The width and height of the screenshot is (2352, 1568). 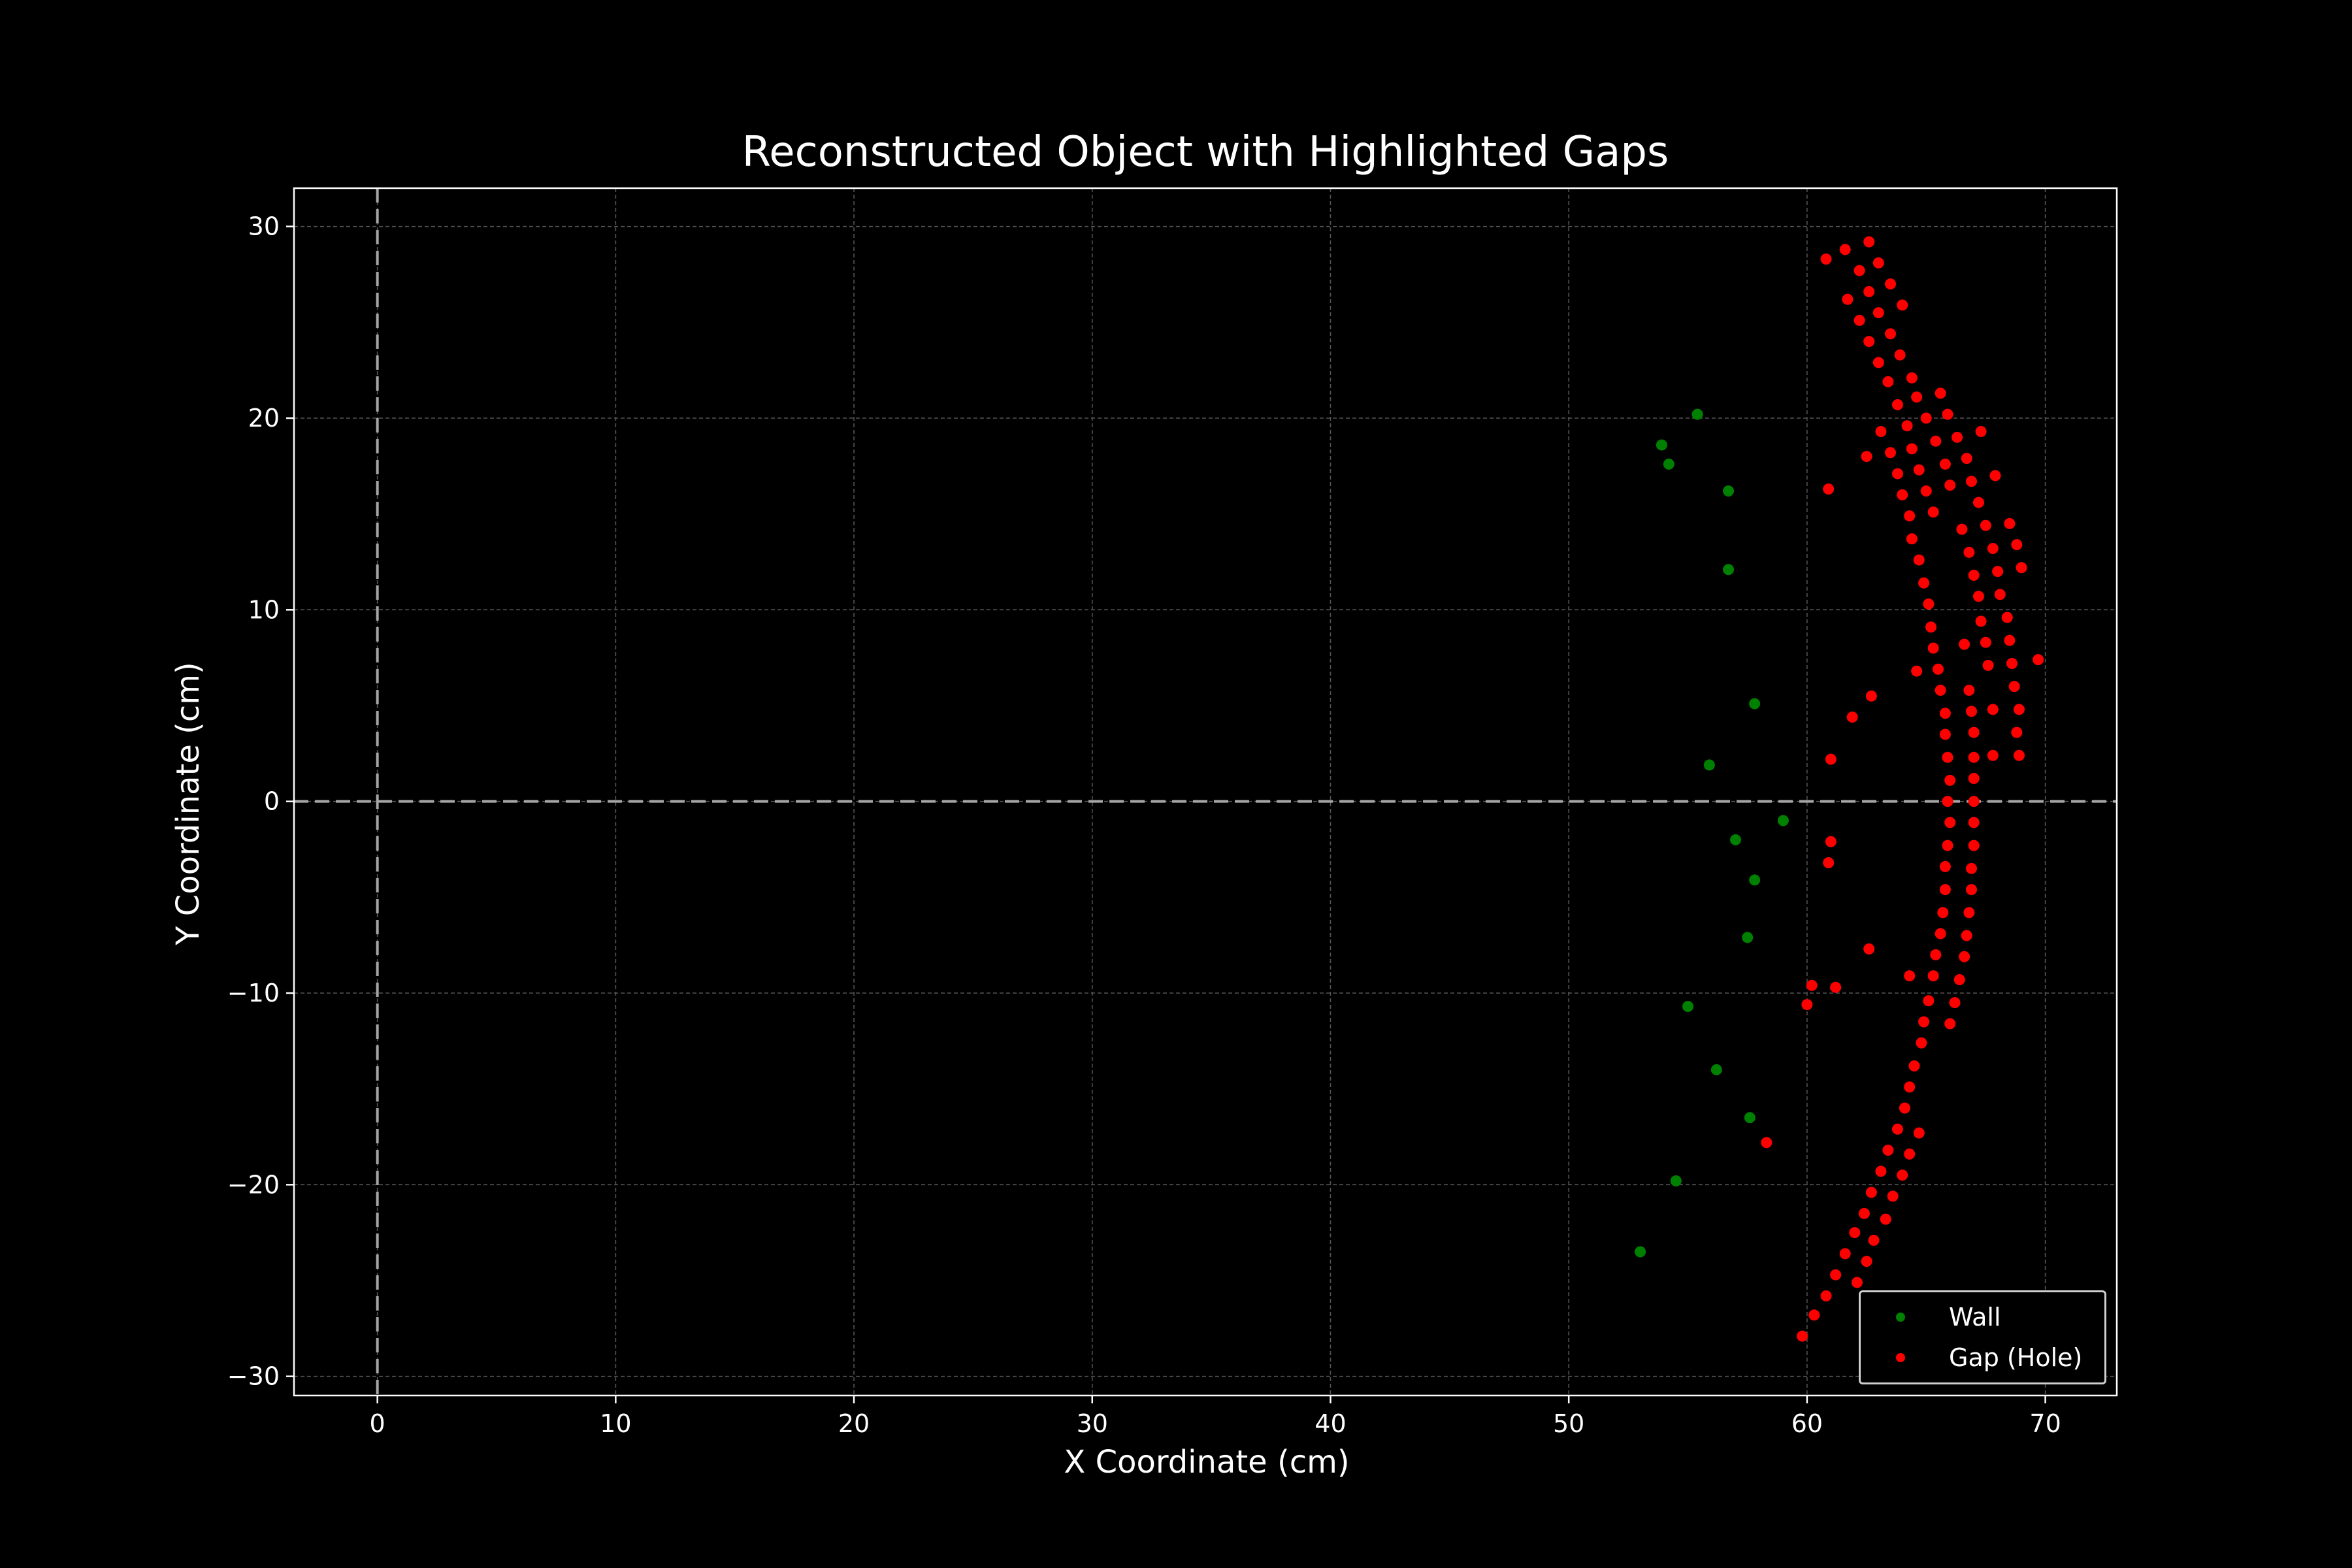 What do you see at coordinates (854, 1423) in the screenshot?
I see `x-tick-label: 20` at bounding box center [854, 1423].